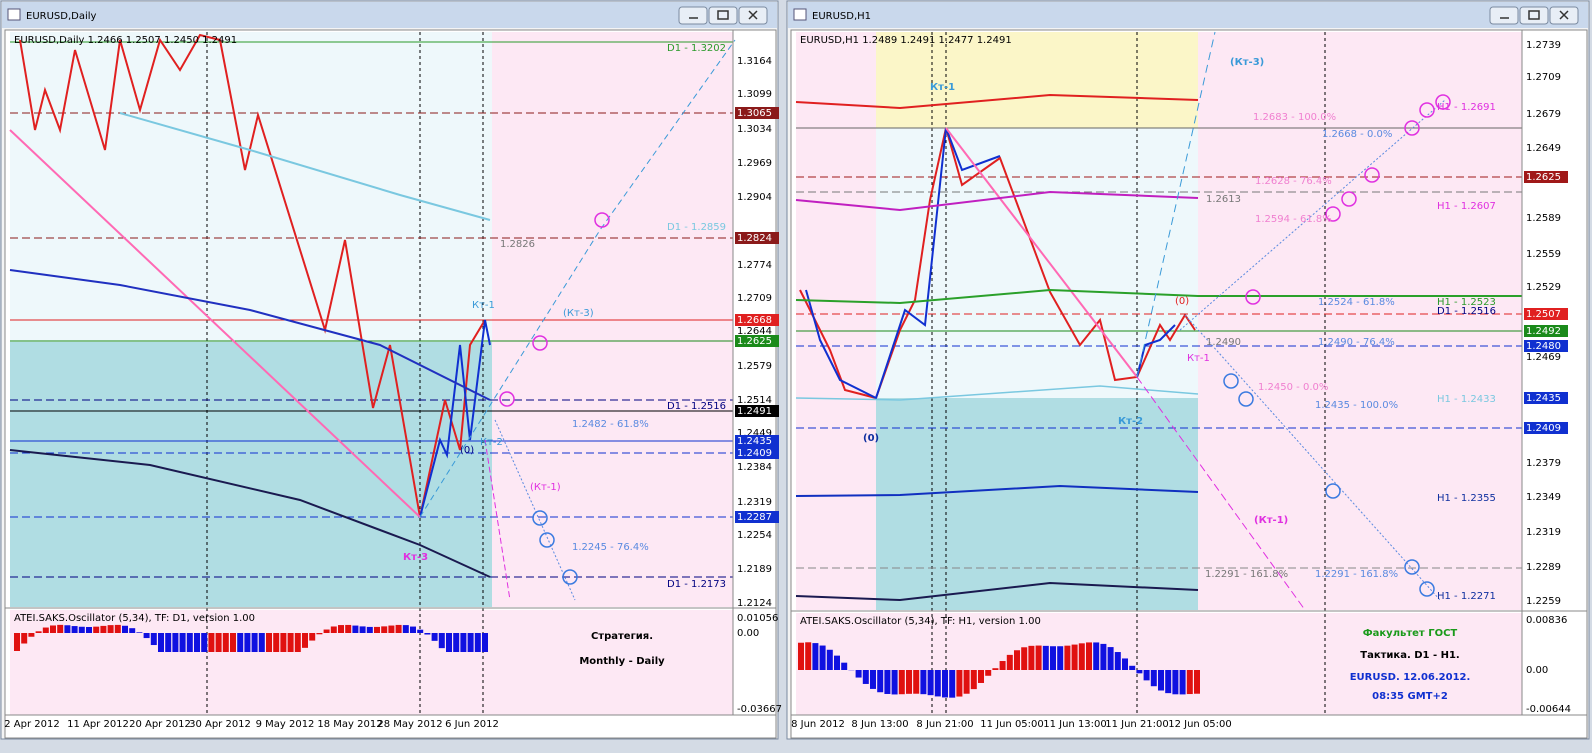 This screenshot has width=1592, height=753. I want to click on annotation: Кт-3, so click(415, 557).